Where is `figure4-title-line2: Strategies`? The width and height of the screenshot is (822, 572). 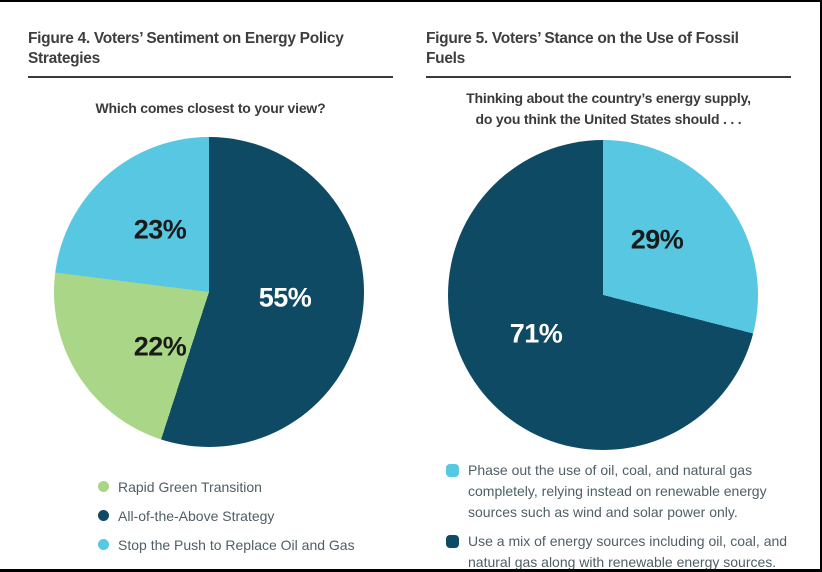 figure4-title-line2: Strategies is located at coordinates (64, 58).